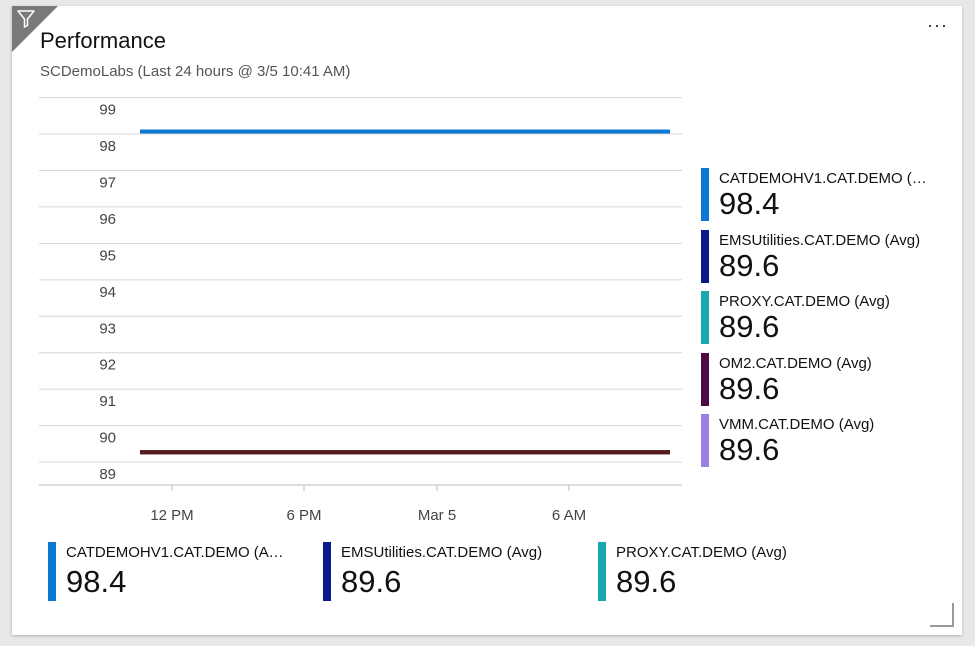 The image size is (975, 646). I want to click on y-tick-label: 96, so click(107, 219).